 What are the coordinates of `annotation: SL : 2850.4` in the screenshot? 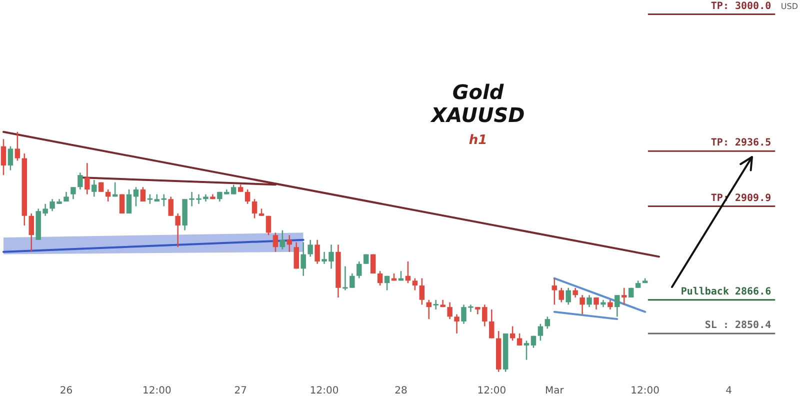 It's located at (738, 326).